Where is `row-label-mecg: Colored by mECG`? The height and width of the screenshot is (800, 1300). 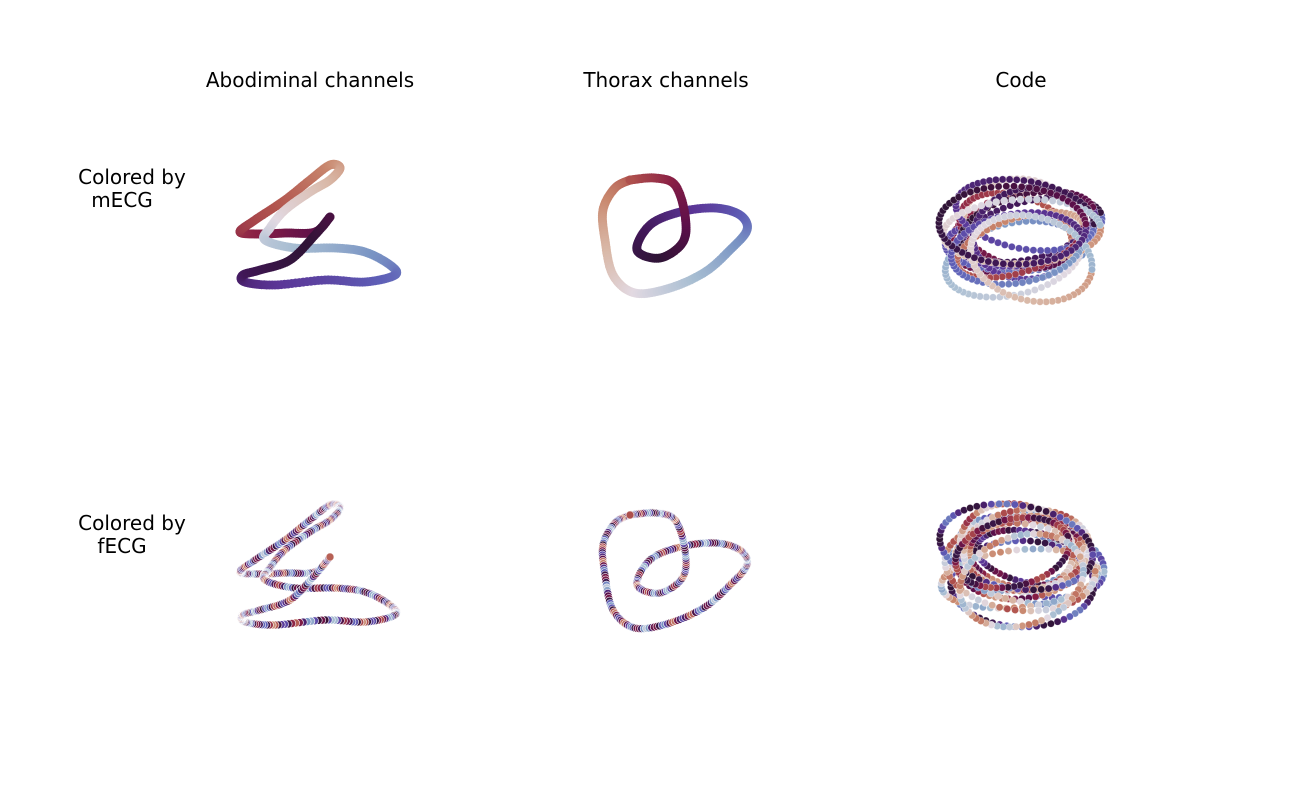
row-label-mecg: Colored by mECG is located at coordinates (132, 189).